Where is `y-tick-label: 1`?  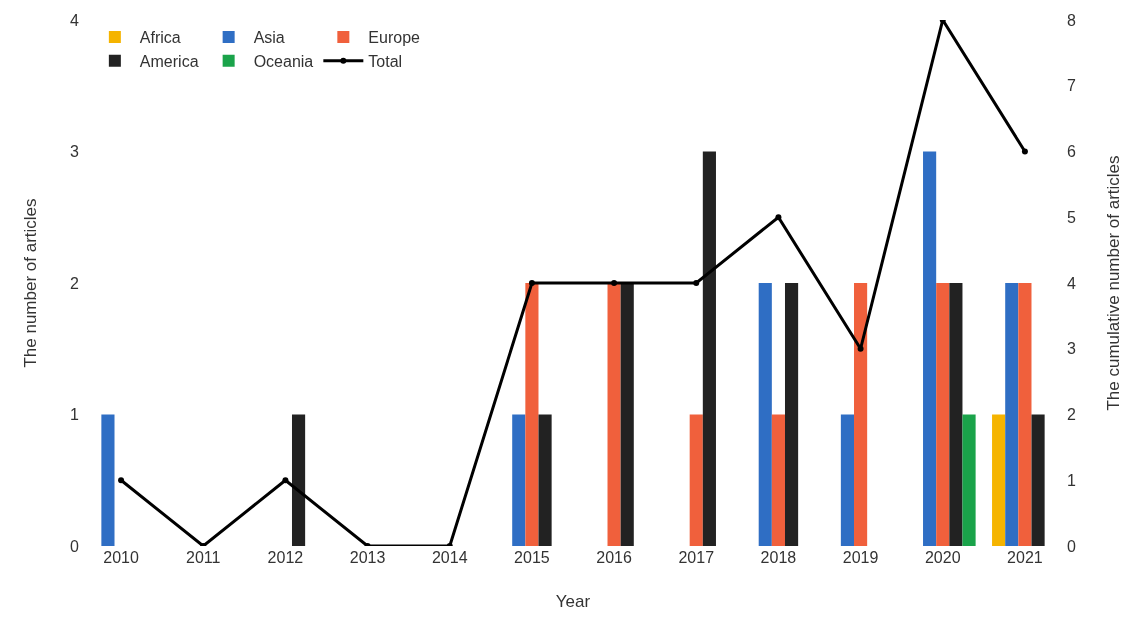 y-tick-label: 1 is located at coordinates (75, 415).